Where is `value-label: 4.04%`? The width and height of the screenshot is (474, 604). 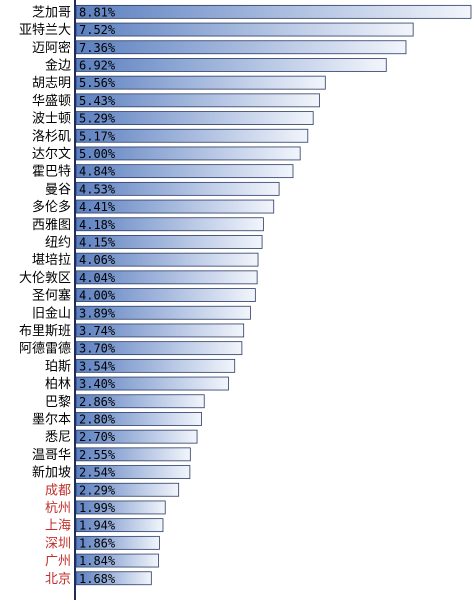
value-label: 4.04% is located at coordinates (97, 278).